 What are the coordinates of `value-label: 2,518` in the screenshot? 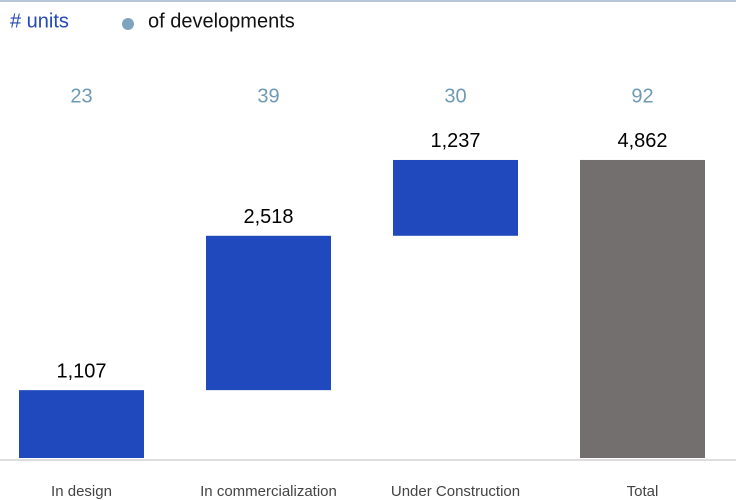 It's located at (268, 217).